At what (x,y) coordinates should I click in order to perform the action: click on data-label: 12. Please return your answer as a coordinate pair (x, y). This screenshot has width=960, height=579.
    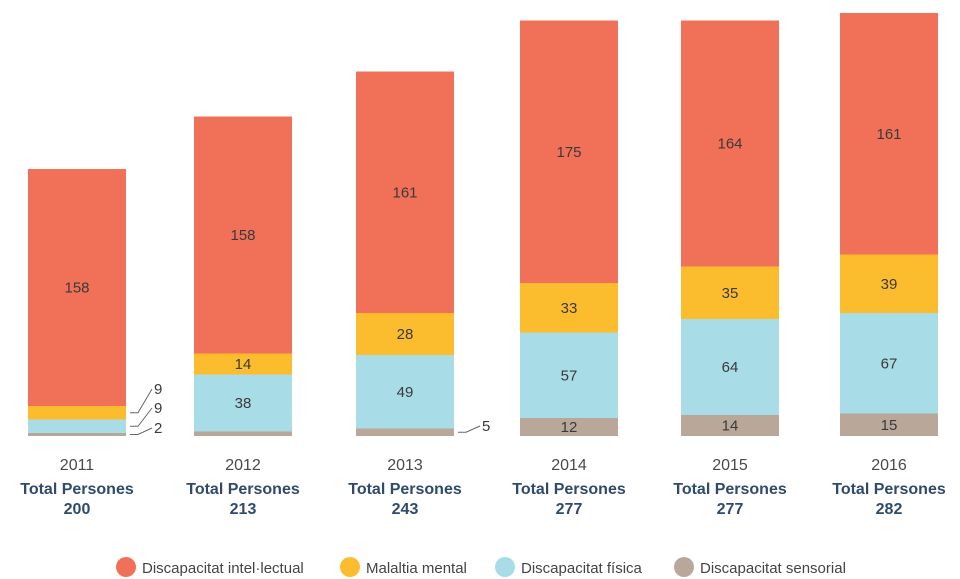
    Looking at the image, I should click on (569, 427).